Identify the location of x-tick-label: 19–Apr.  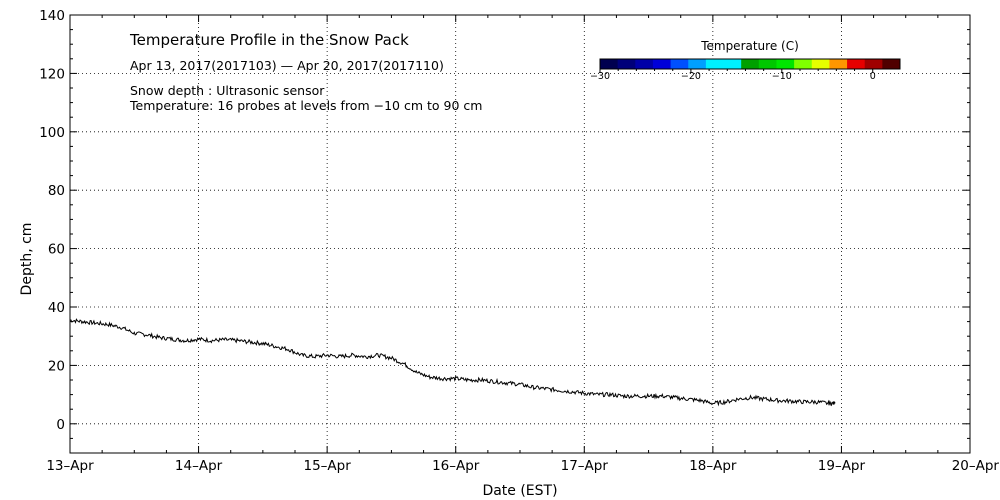
(842, 466).